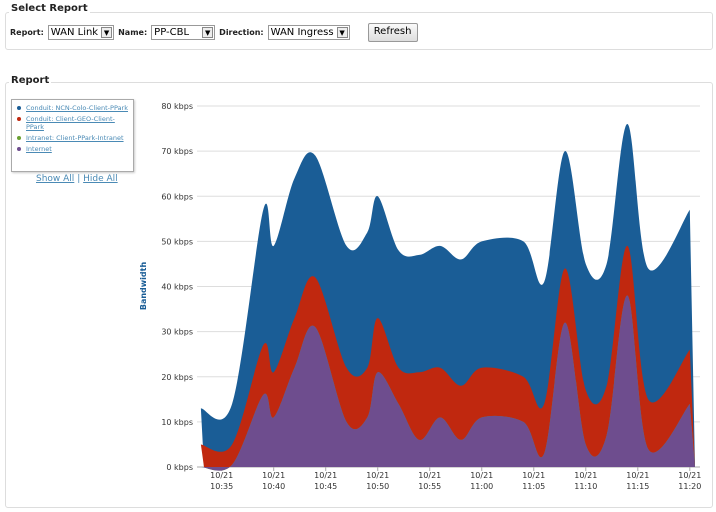 The height and width of the screenshot is (512, 716). What do you see at coordinates (392, 32) in the screenshot?
I see `refresh-button: Refresh` at bounding box center [392, 32].